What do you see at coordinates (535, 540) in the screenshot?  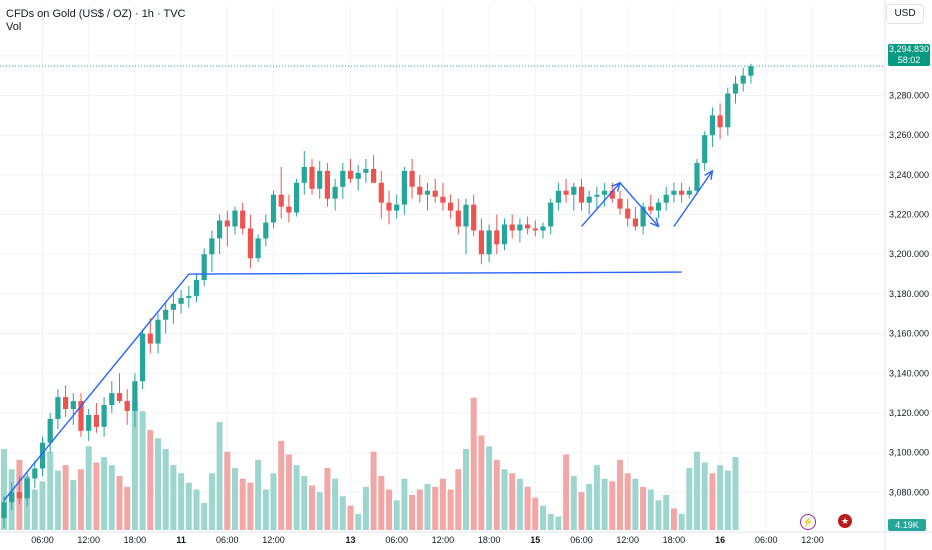 I see `x-tick-label: 15` at bounding box center [535, 540].